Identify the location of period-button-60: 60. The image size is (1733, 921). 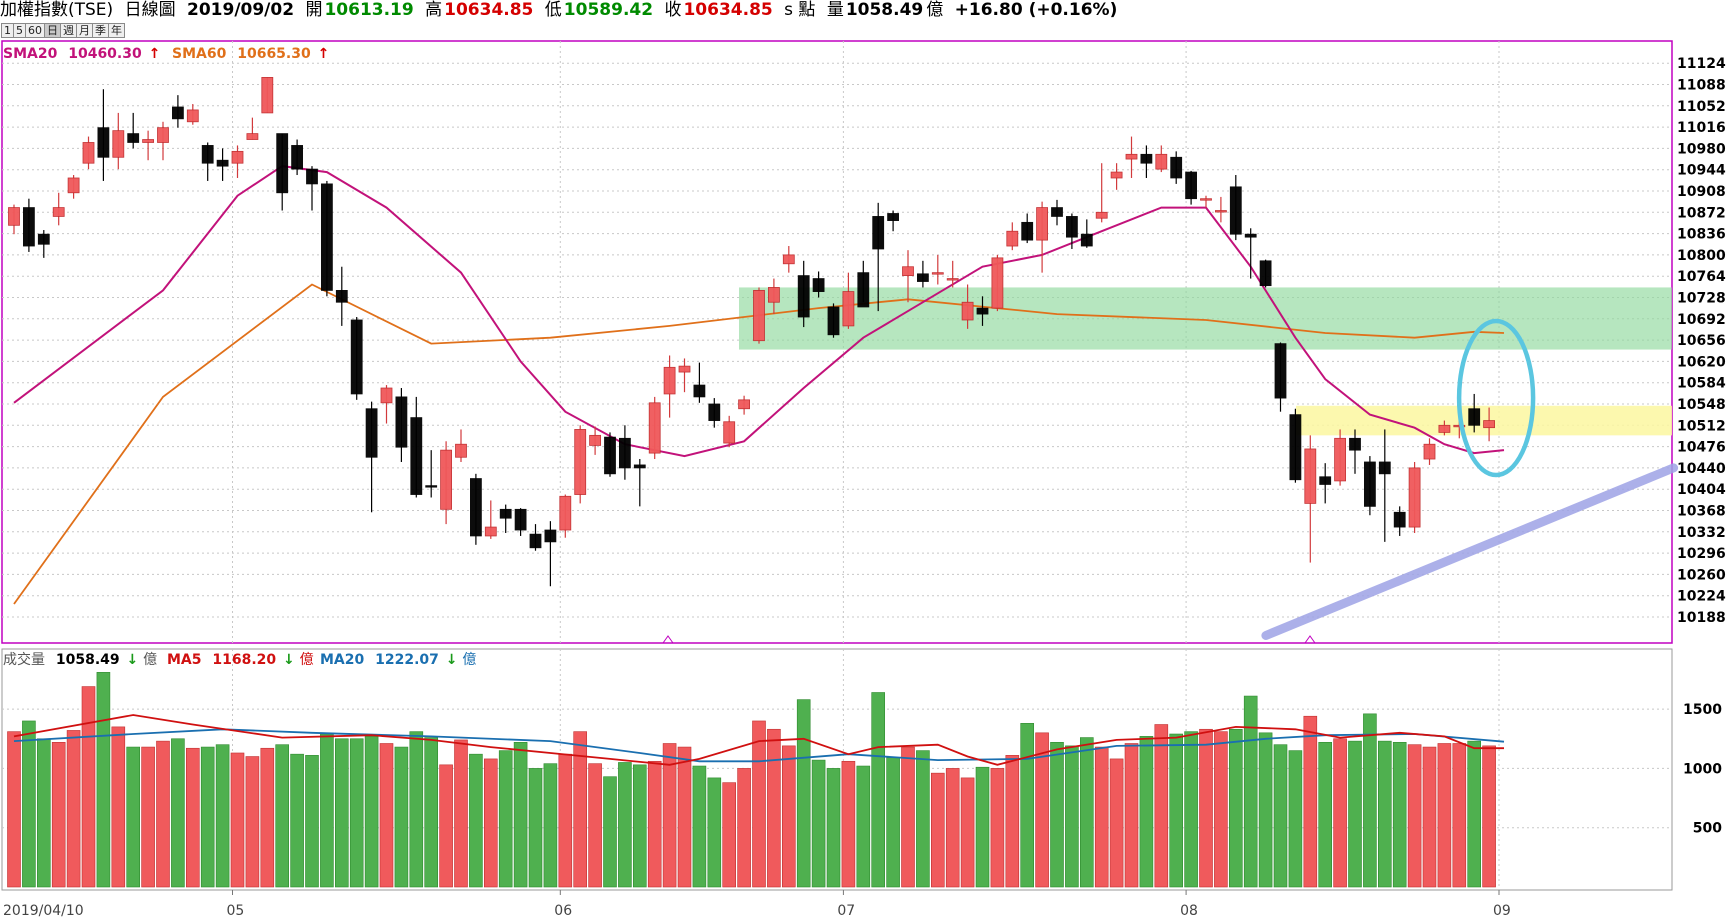
(35, 30).